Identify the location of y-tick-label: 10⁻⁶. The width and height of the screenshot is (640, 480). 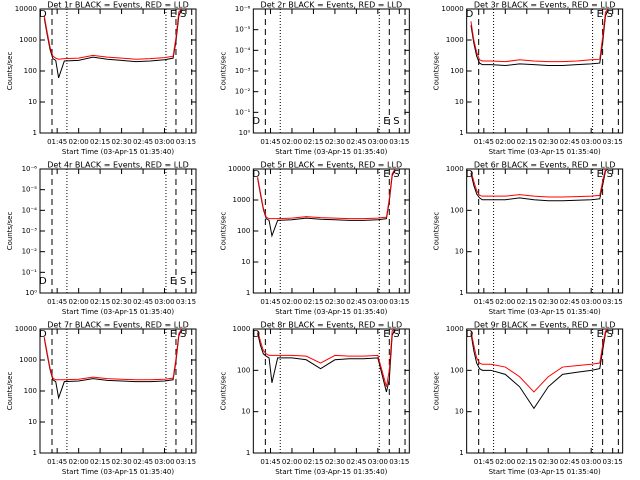
(243, 9).